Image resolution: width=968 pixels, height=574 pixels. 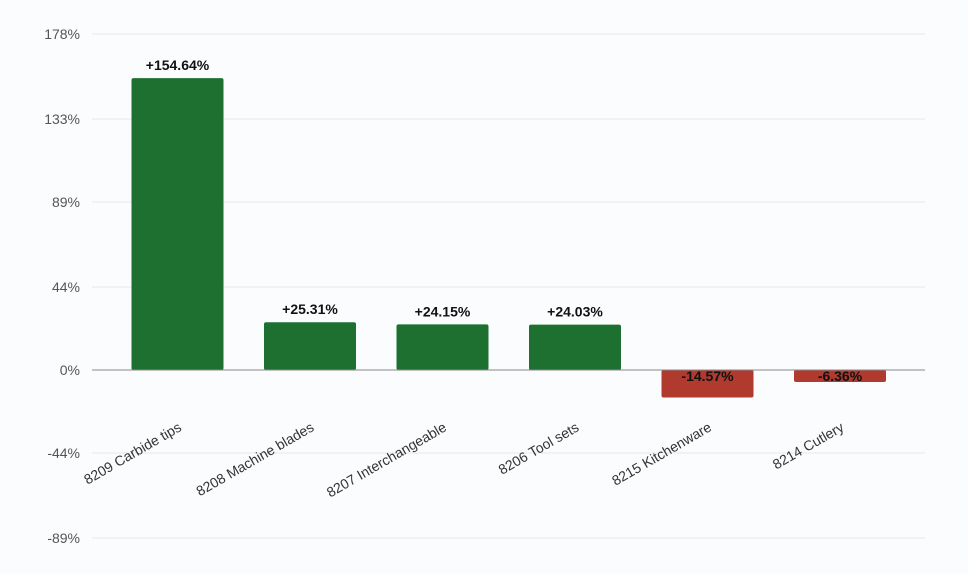 I want to click on data-label: -6.36%, so click(x=840, y=376).